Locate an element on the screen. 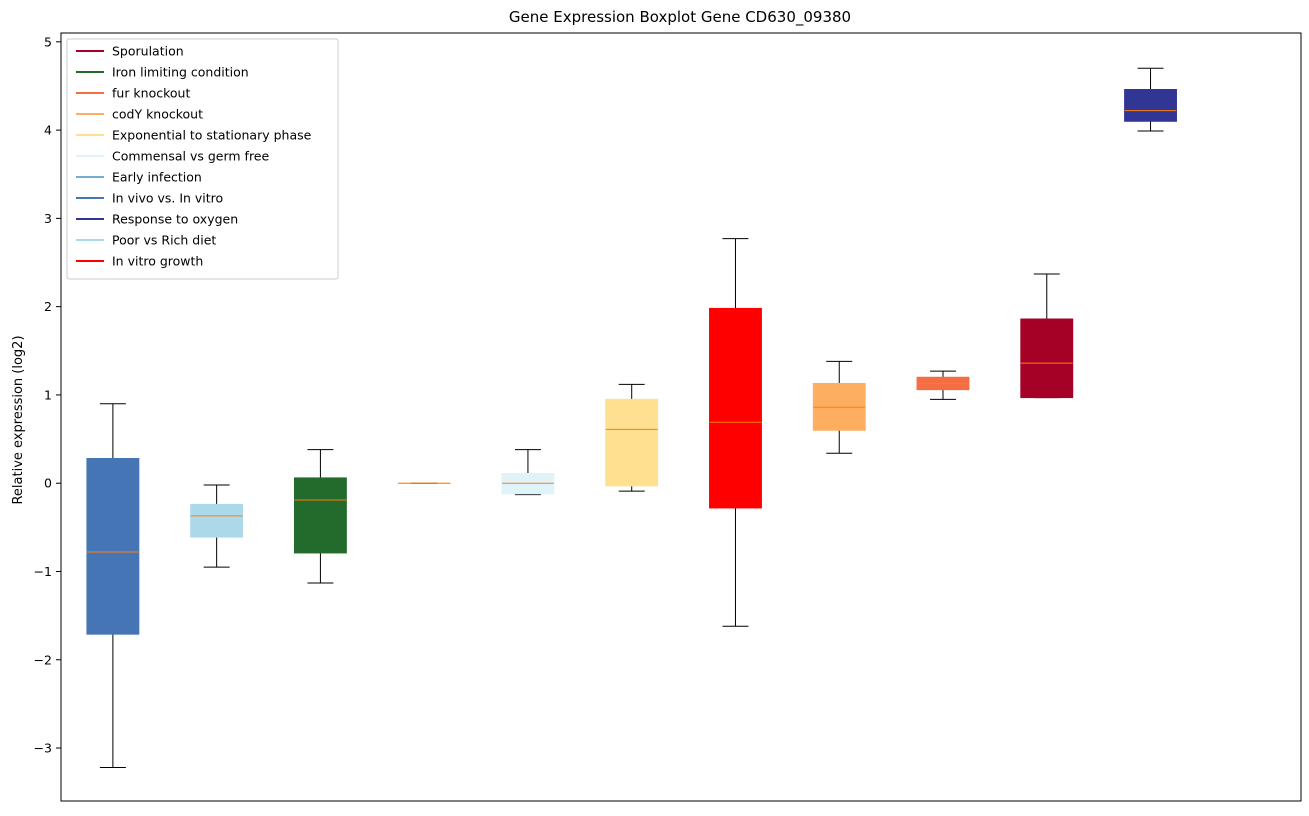 The height and width of the screenshot is (816, 1309). y-tick-label: 3 is located at coordinates (48, 218).